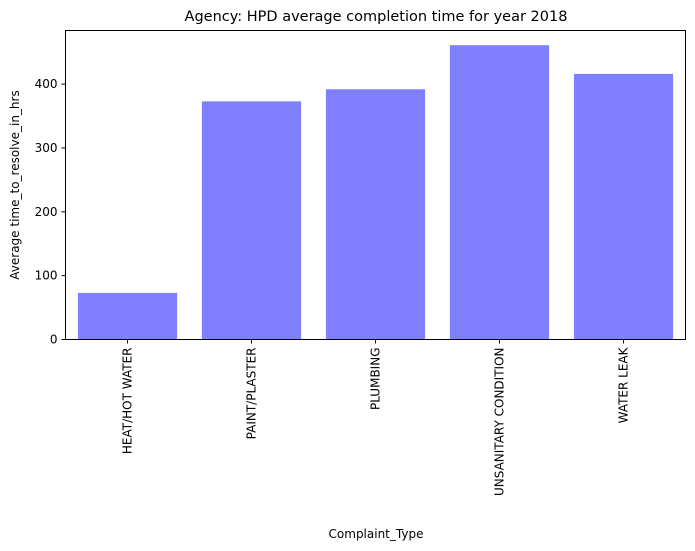 The width and height of the screenshot is (695, 551). I want to click on y-tick-label-3: 300, so click(46, 148).